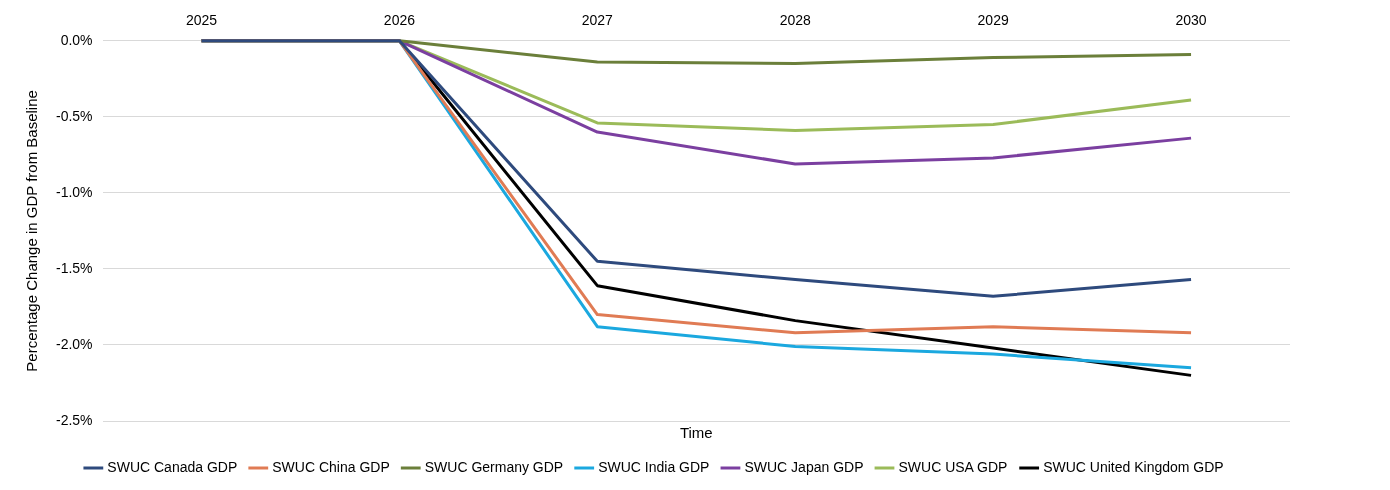 This screenshot has width=1390, height=490. Describe the element at coordinates (696, 433) in the screenshot. I see `x-axis-title: Time` at that location.